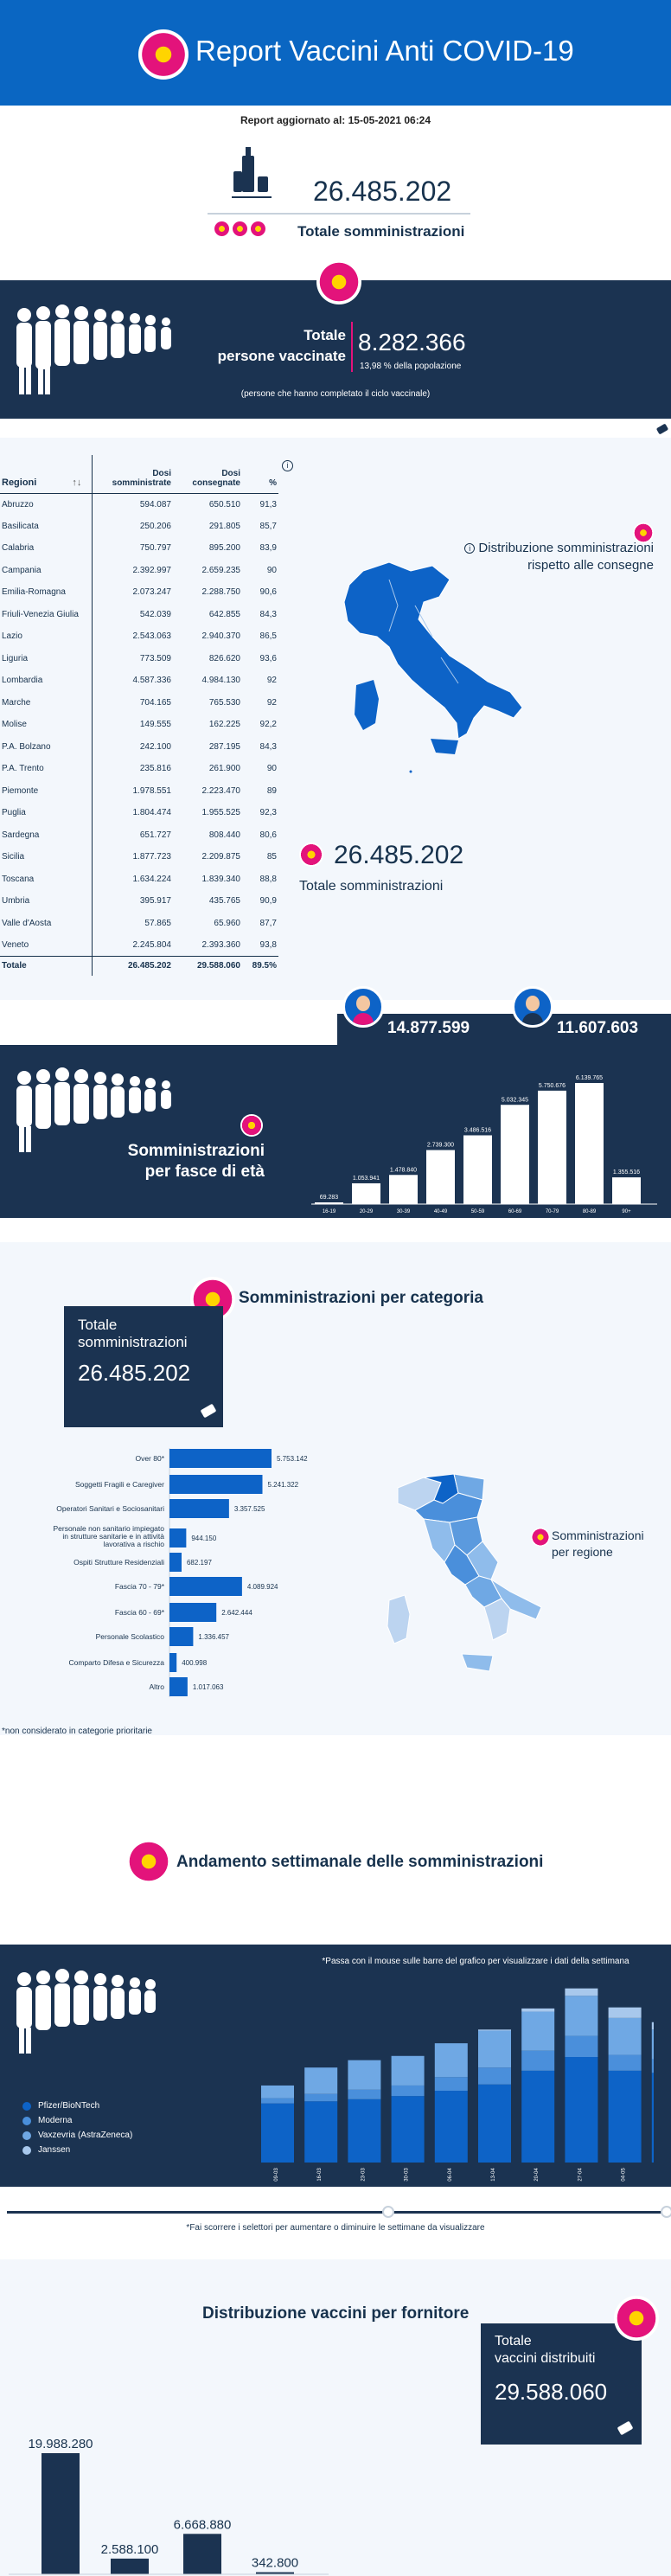  What do you see at coordinates (339, 214) in the screenshot?
I see `total-divider` at bounding box center [339, 214].